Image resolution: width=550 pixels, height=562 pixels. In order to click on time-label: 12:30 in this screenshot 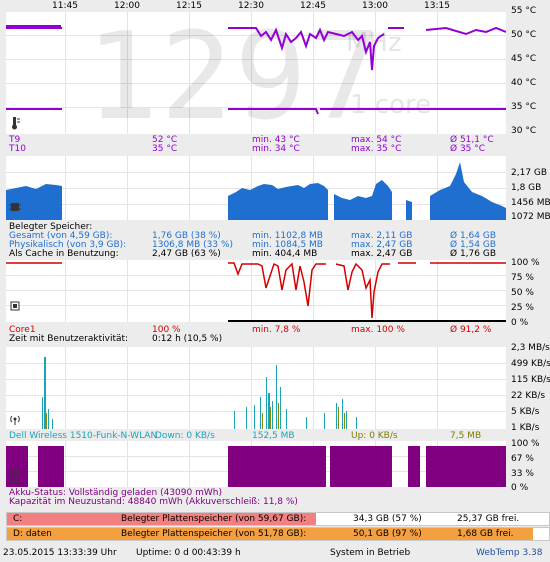, I will do `click(251, 6)`.